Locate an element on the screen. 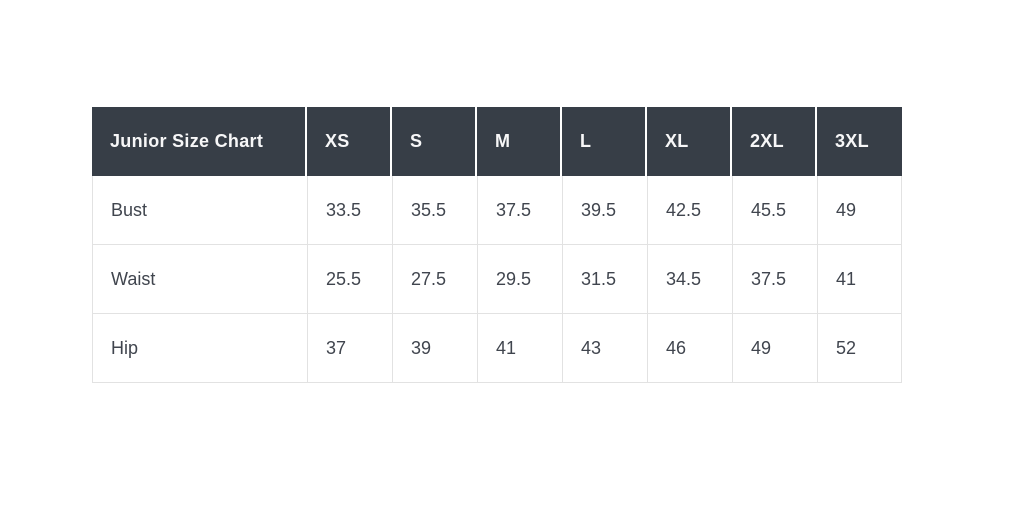 This screenshot has height=522, width=1009. cell-hip-l: 43 is located at coordinates (604, 348).